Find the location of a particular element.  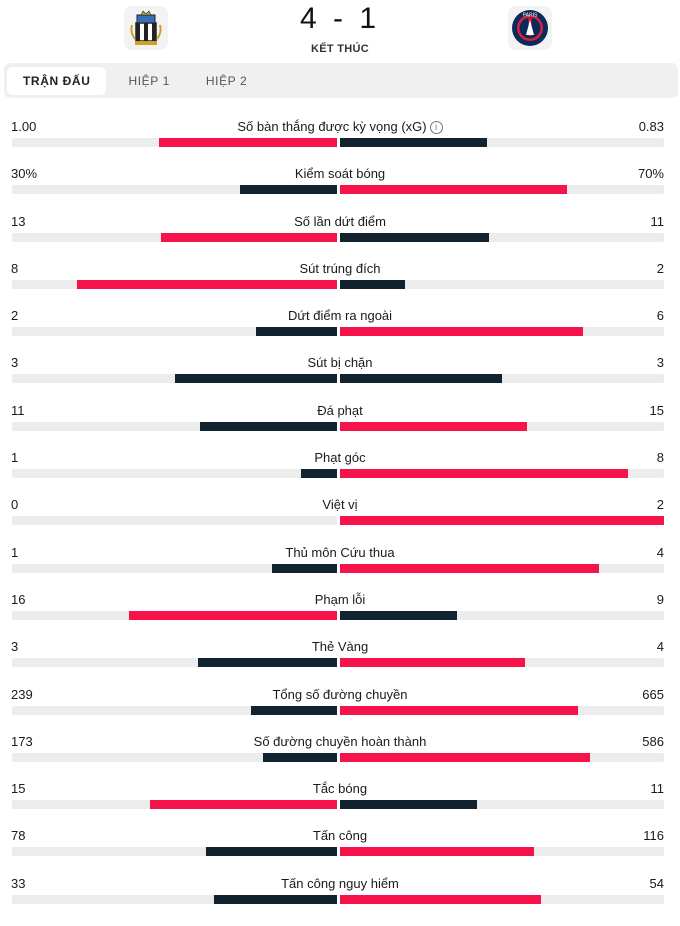

stat-label: Tấn công is located at coordinates (340, 835).